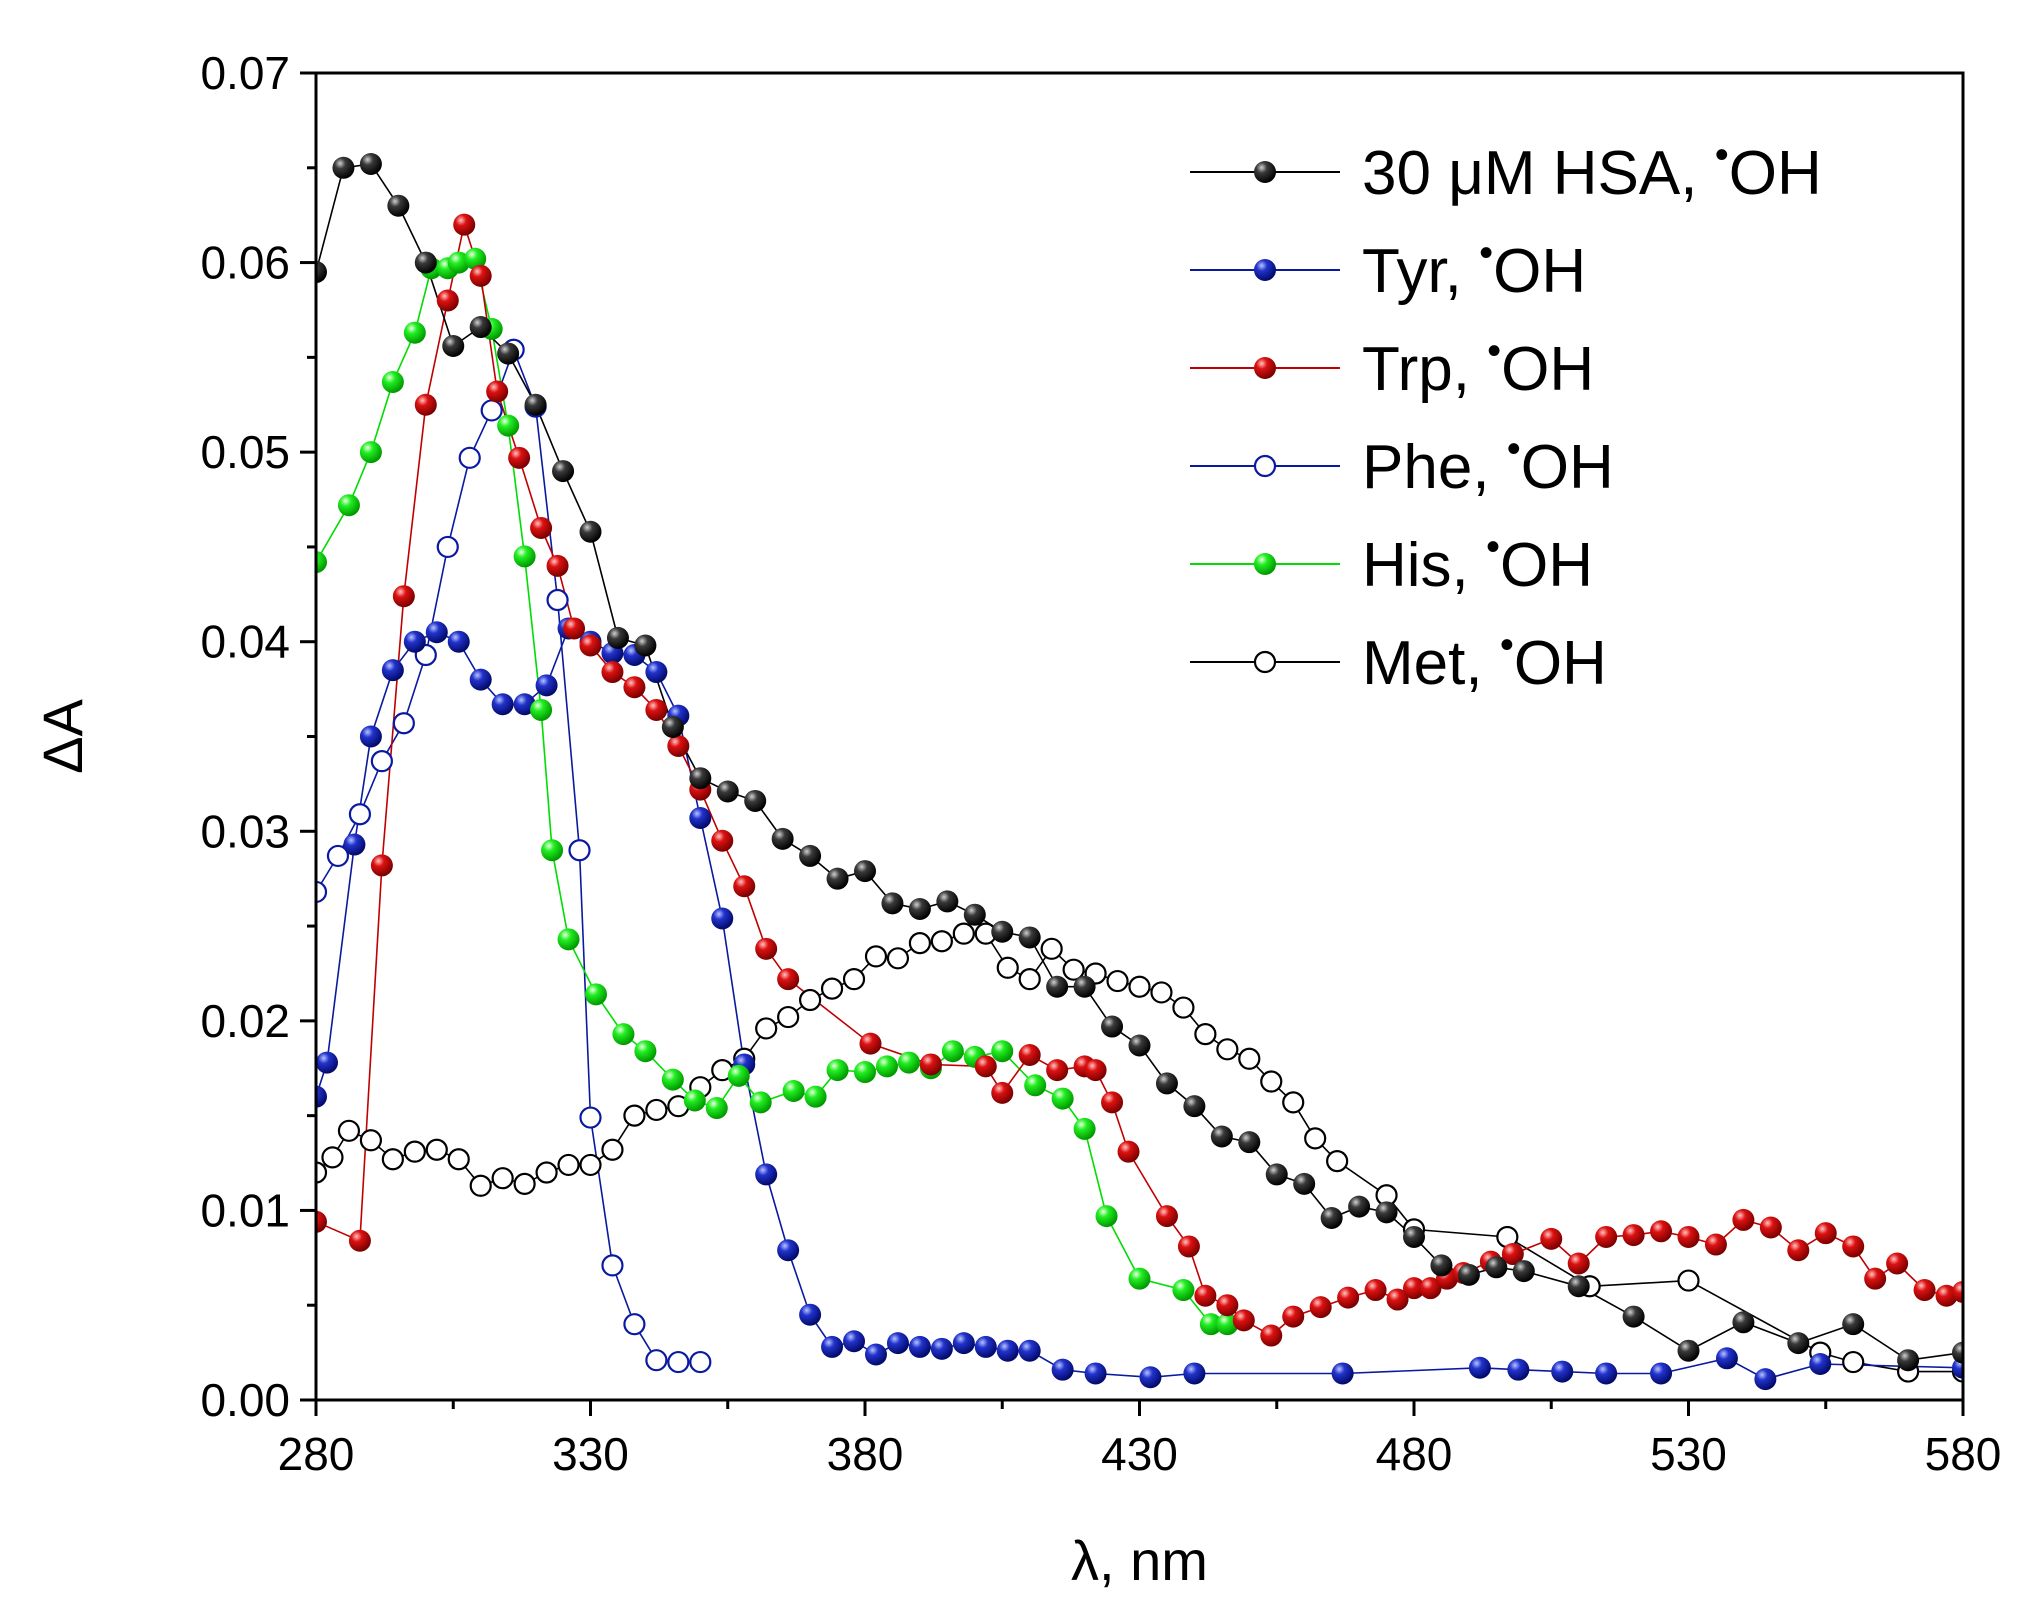 Image resolution: width=2019 pixels, height=1621 pixels. Describe the element at coordinates (1434, 467) in the screenshot. I see `legend-label-text: Phe,` at that location.